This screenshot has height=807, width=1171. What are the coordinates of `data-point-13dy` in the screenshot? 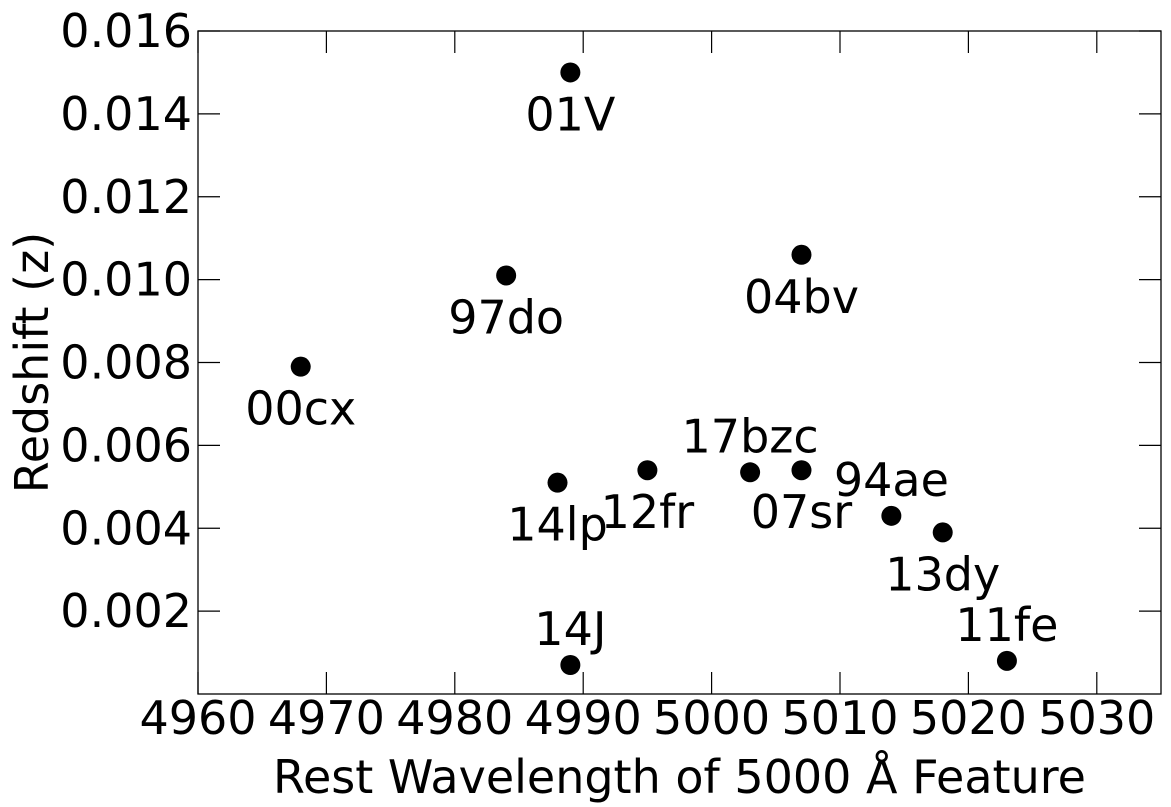 It's located at (942, 532).